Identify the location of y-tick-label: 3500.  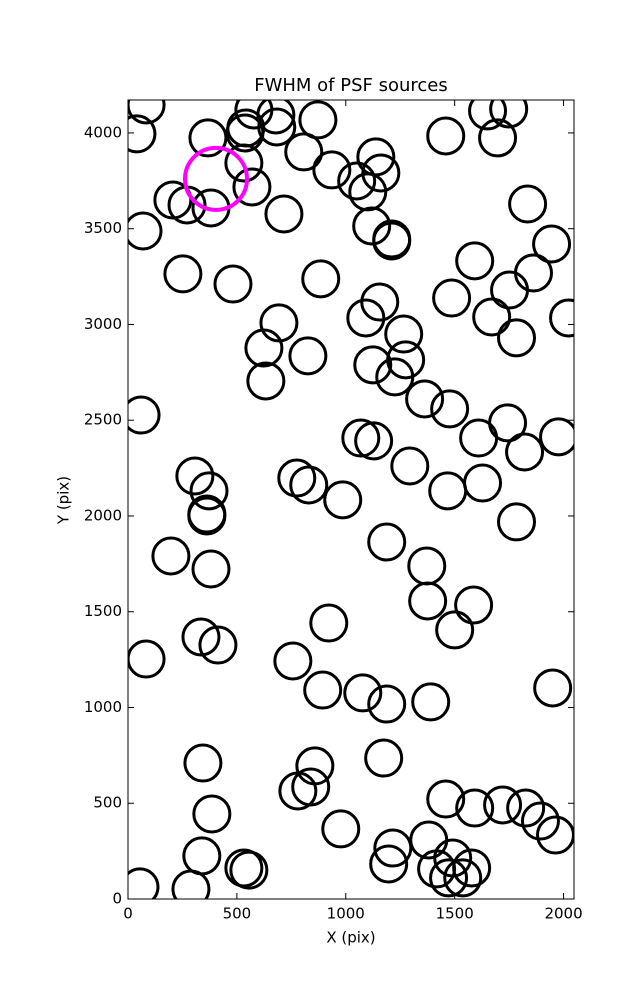
(103, 228).